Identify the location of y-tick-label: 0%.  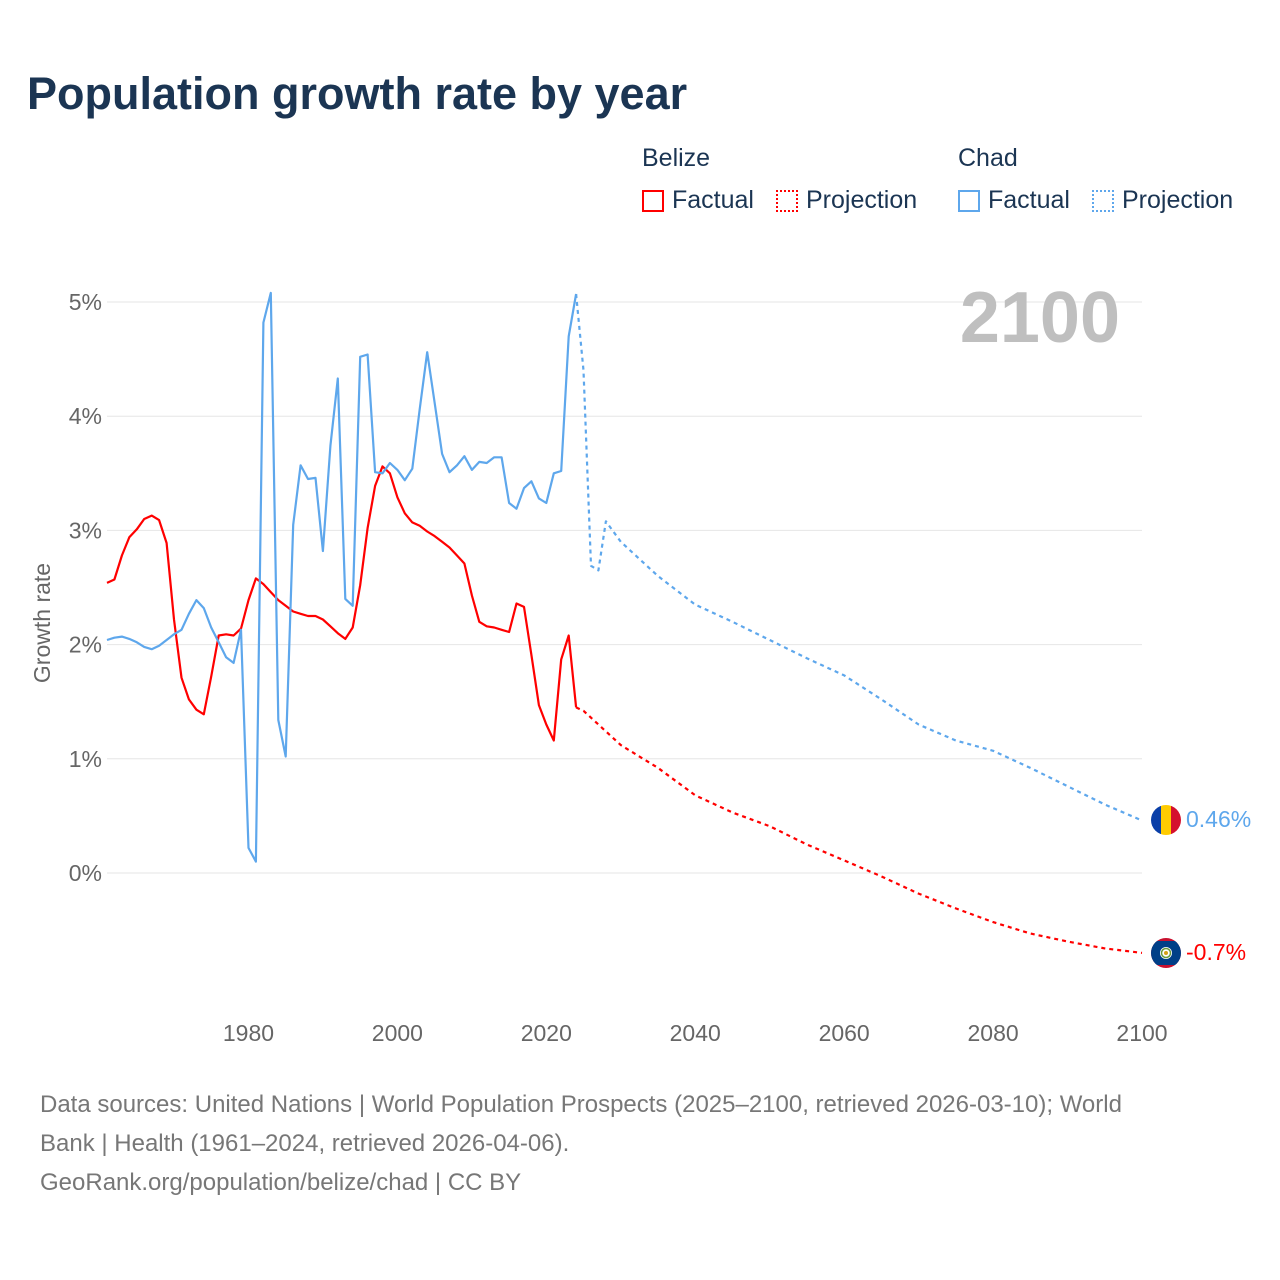
(85, 873).